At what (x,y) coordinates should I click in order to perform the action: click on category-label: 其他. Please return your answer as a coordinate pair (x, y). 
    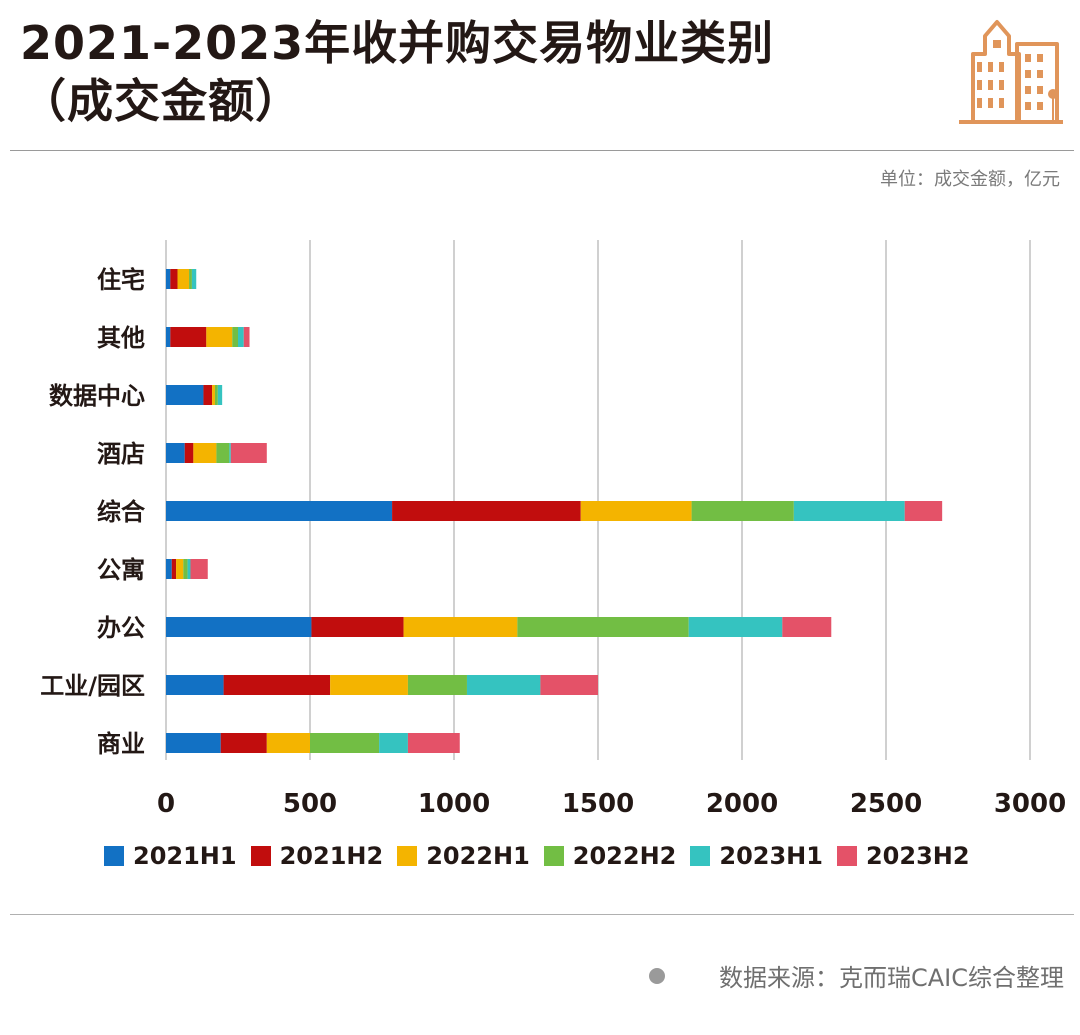
    Looking at the image, I should click on (121, 338).